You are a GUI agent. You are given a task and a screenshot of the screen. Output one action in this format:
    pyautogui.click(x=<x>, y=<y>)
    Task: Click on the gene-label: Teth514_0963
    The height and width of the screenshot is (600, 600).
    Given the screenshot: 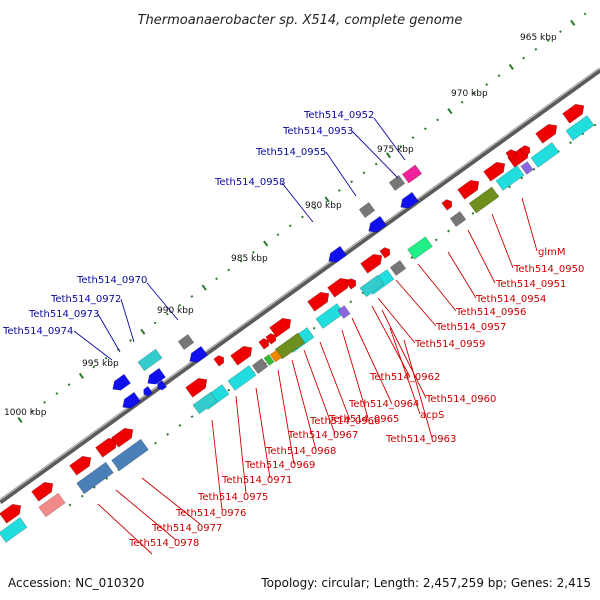 What is the action you would take?
    pyautogui.click(x=420, y=439)
    